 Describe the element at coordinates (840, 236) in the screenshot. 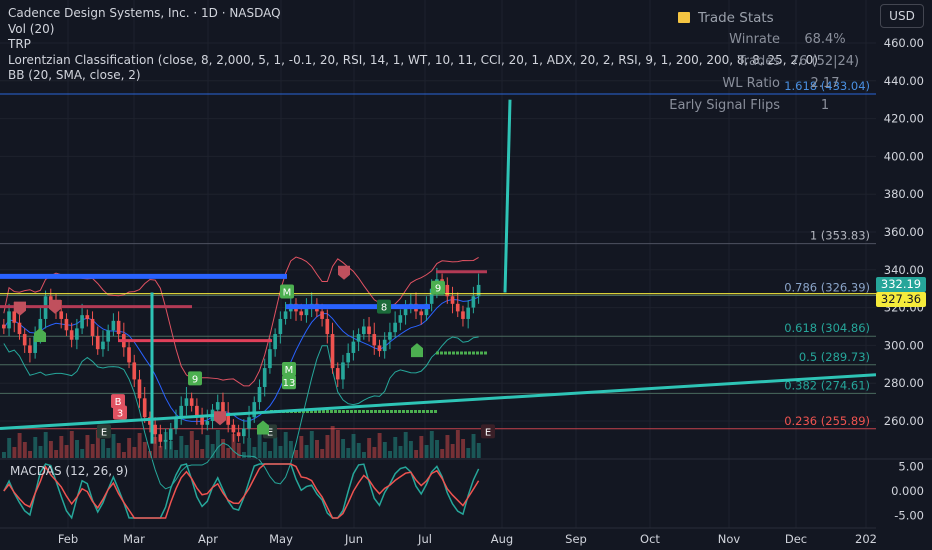

I see `fib-label: 1 (353.83)` at that location.